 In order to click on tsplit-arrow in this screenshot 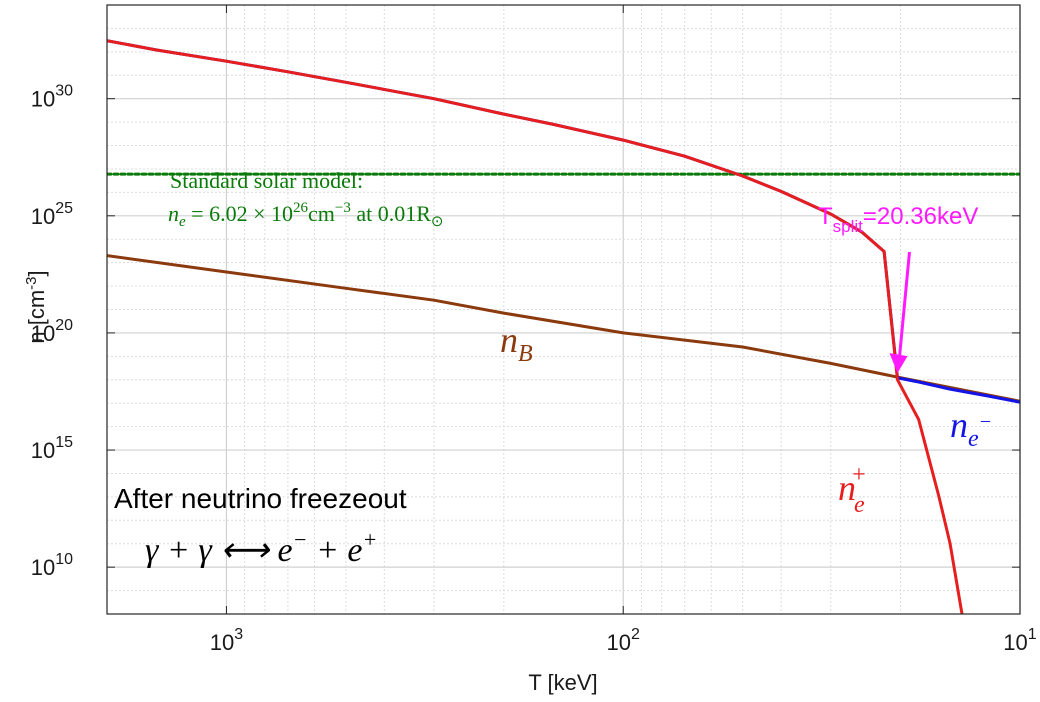, I will do `click(900, 312)`.